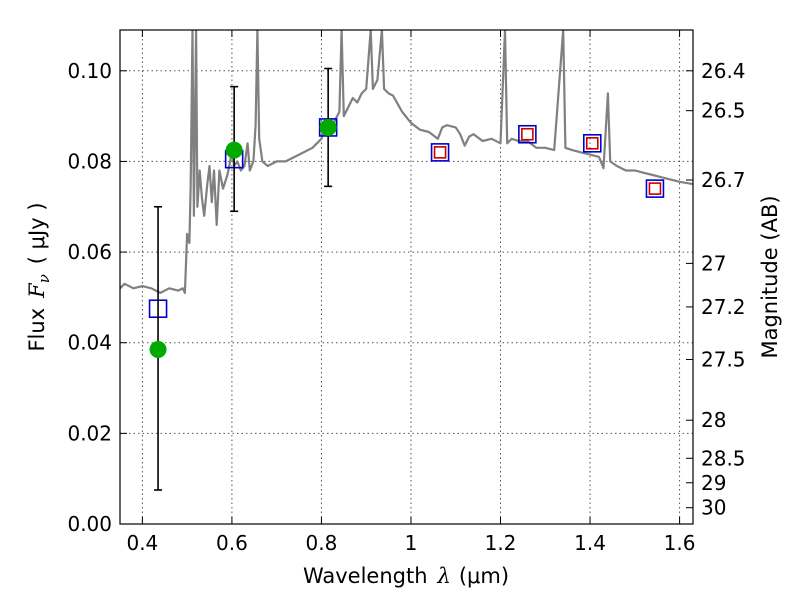 Image resolution: width=800 pixels, height=600 pixels. What do you see at coordinates (411, 543) in the screenshot?
I see `x-tick-label: 1` at bounding box center [411, 543].